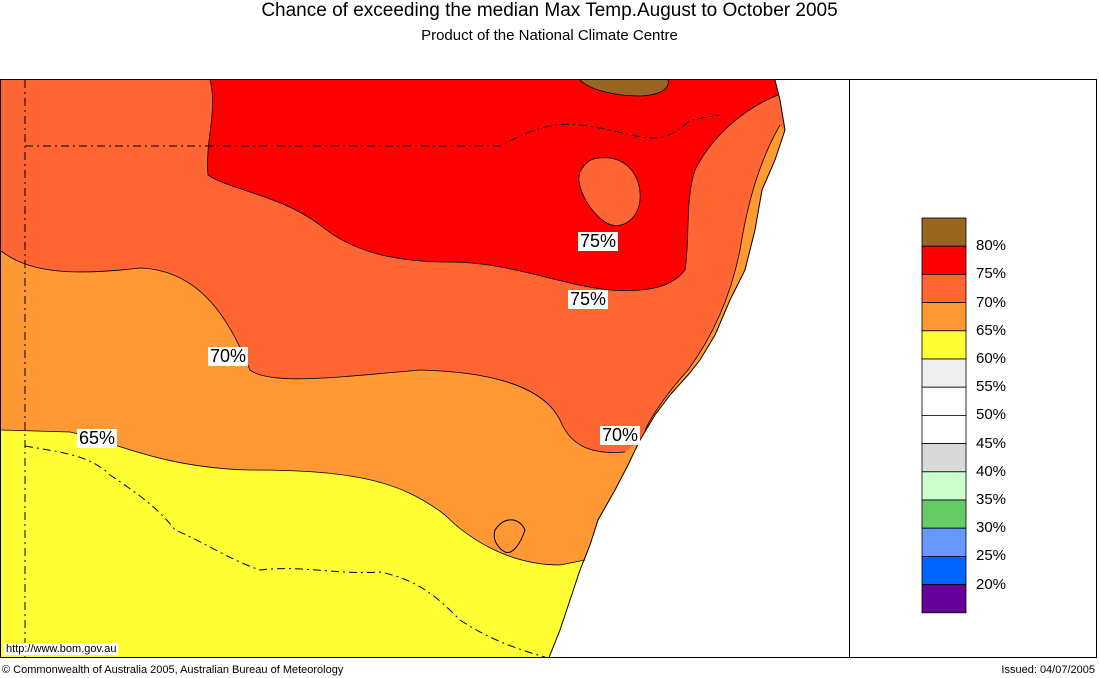  What do you see at coordinates (991, 246) in the screenshot?
I see `legend-label: 80%` at bounding box center [991, 246].